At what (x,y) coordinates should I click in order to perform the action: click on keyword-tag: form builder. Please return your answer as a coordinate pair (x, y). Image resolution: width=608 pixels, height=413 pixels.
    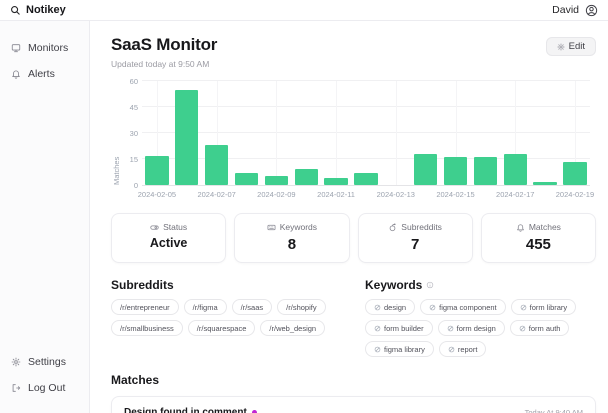
    Looking at the image, I should click on (399, 328).